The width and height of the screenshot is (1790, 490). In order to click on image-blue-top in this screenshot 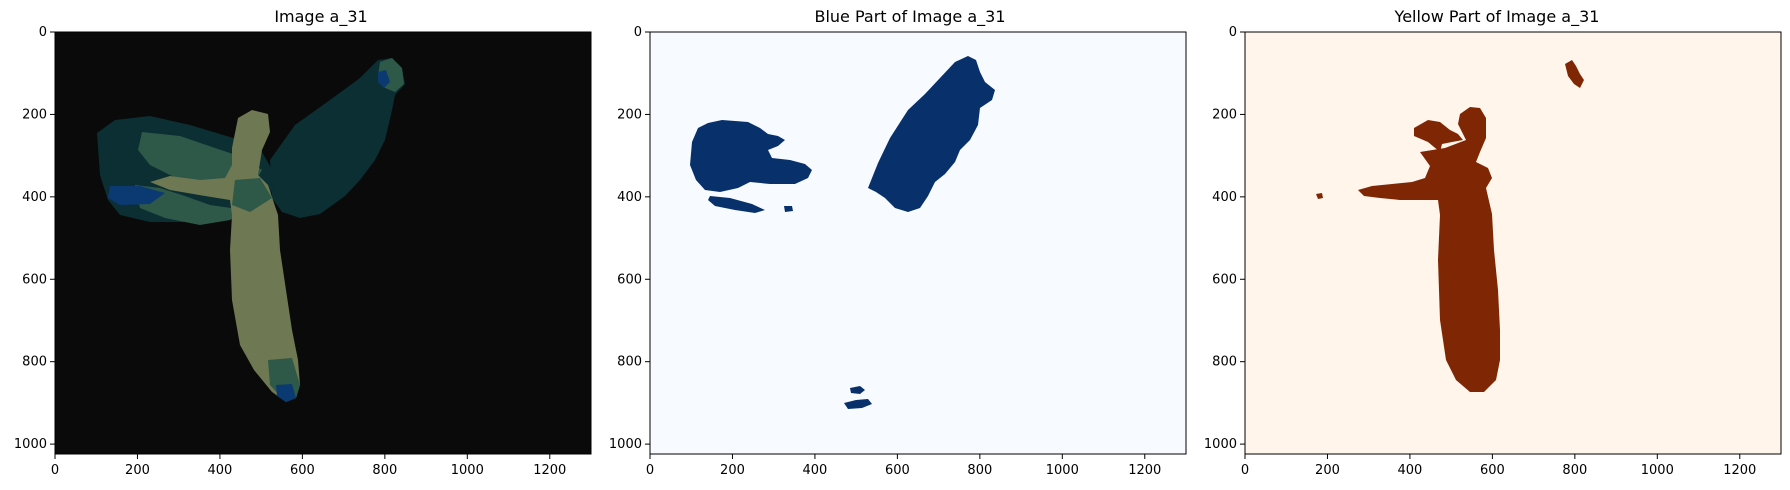, I will do `click(384, 79)`.